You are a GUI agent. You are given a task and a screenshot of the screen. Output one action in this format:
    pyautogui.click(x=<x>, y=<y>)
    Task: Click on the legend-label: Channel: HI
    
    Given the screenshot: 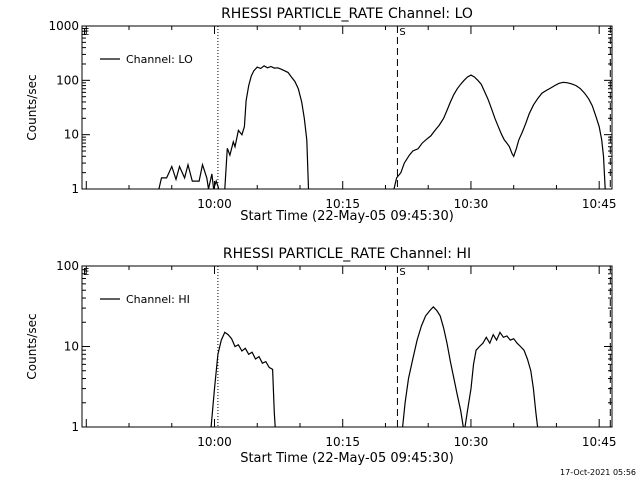 What is the action you would take?
    pyautogui.click(x=158, y=299)
    